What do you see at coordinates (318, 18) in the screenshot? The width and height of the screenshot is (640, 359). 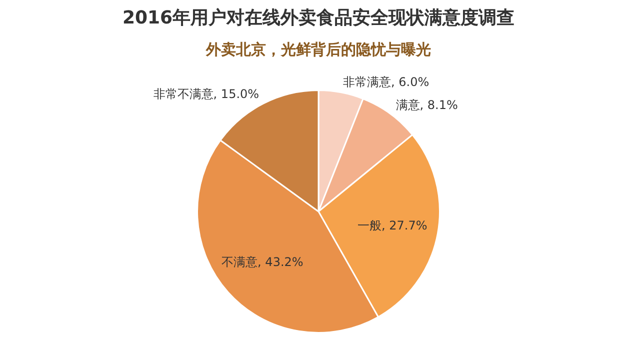 I see `chart-title: 2016年用户对在线外卖食品安全现状满意度调查` at bounding box center [318, 18].